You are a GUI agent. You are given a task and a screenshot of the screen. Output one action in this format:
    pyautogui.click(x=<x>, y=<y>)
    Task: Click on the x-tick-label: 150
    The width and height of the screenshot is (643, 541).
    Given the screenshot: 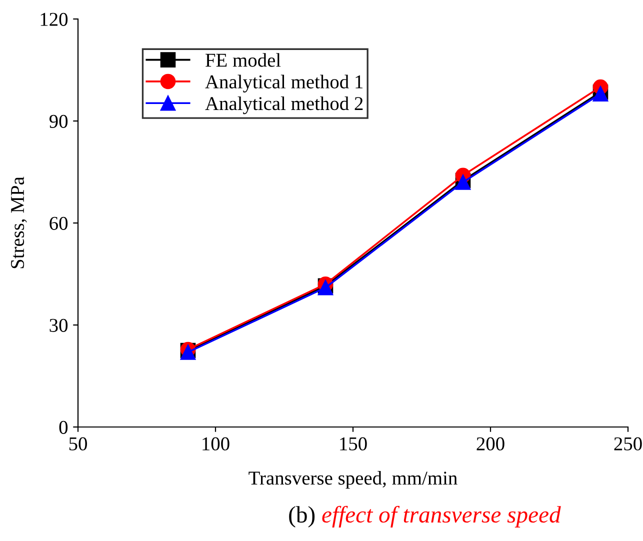 What is the action you would take?
    pyautogui.click(x=353, y=443)
    